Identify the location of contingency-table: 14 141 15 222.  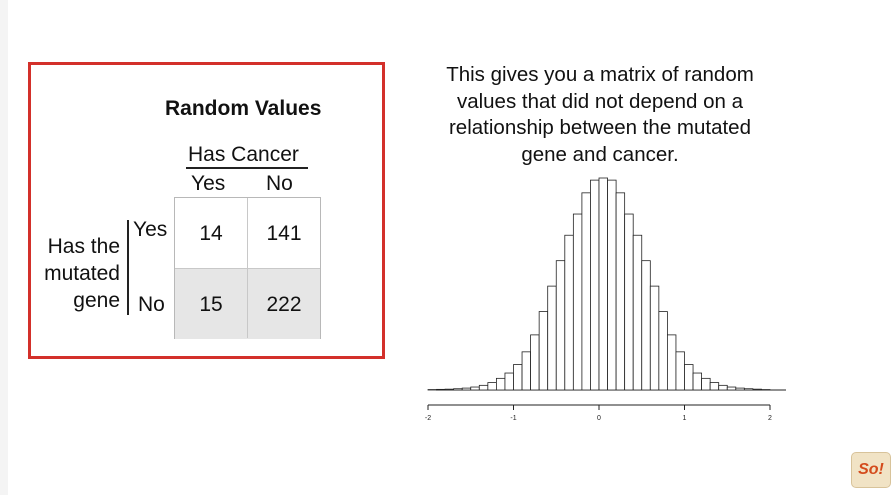
(247, 268).